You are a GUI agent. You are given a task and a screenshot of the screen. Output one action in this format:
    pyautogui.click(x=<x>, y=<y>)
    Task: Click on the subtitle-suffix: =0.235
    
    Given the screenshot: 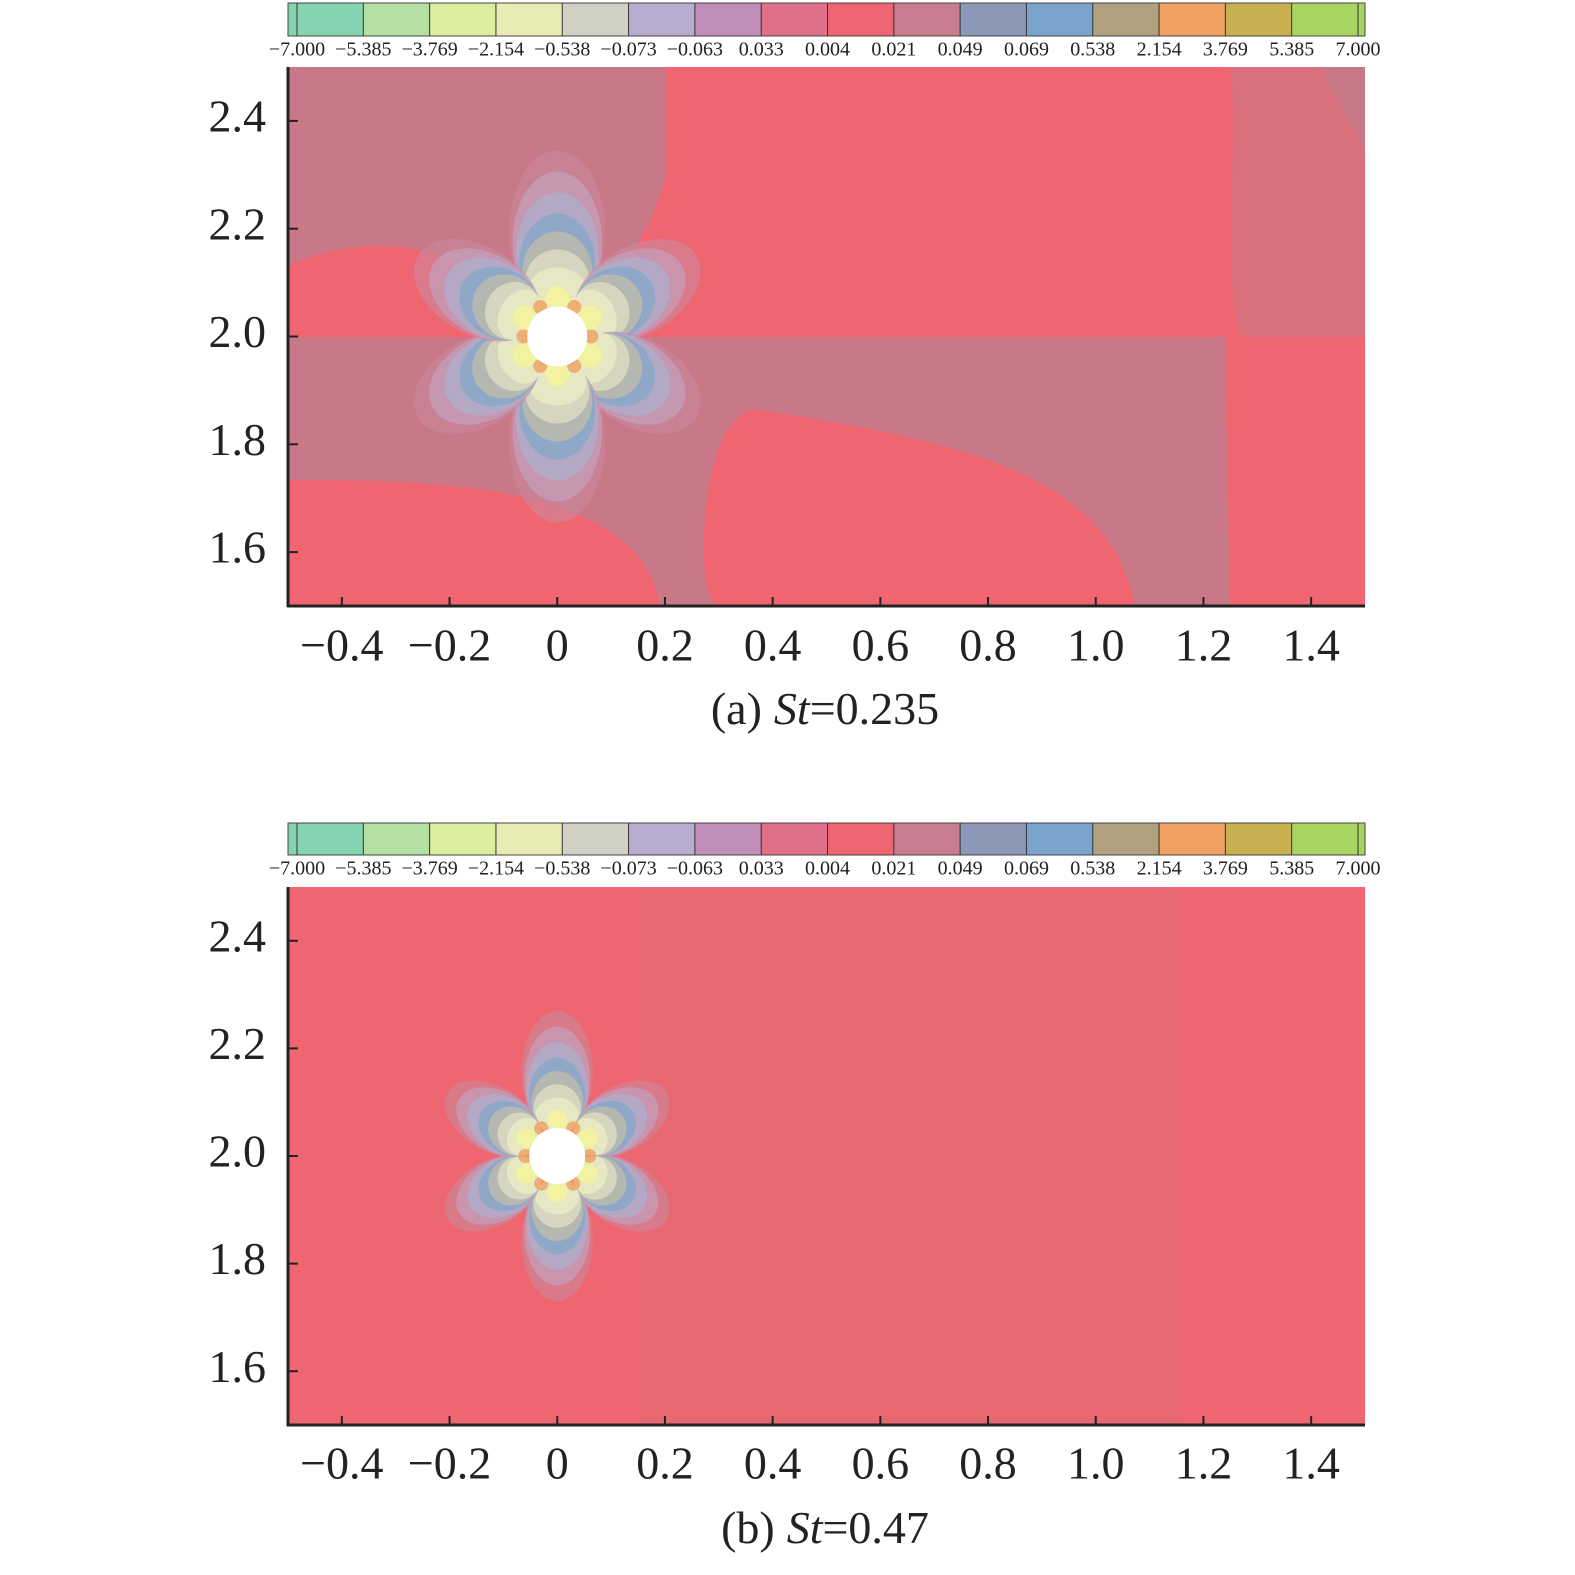 What is the action you would take?
    pyautogui.click(x=874, y=708)
    